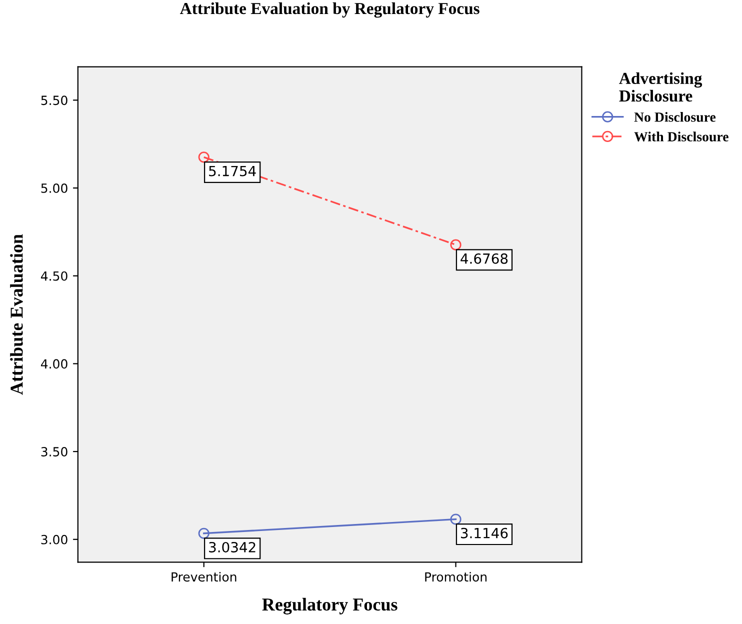 The image size is (742, 624). Describe the element at coordinates (675, 117) in the screenshot. I see `legend-label: No Disclosure` at that location.